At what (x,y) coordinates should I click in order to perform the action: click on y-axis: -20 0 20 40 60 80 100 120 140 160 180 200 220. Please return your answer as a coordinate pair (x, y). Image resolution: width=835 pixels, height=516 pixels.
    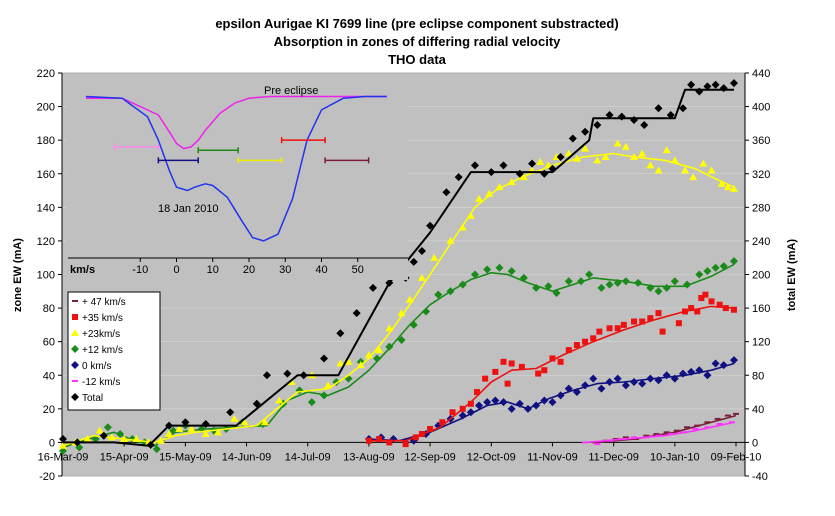
    Looking at the image, I should click on (50, 275).